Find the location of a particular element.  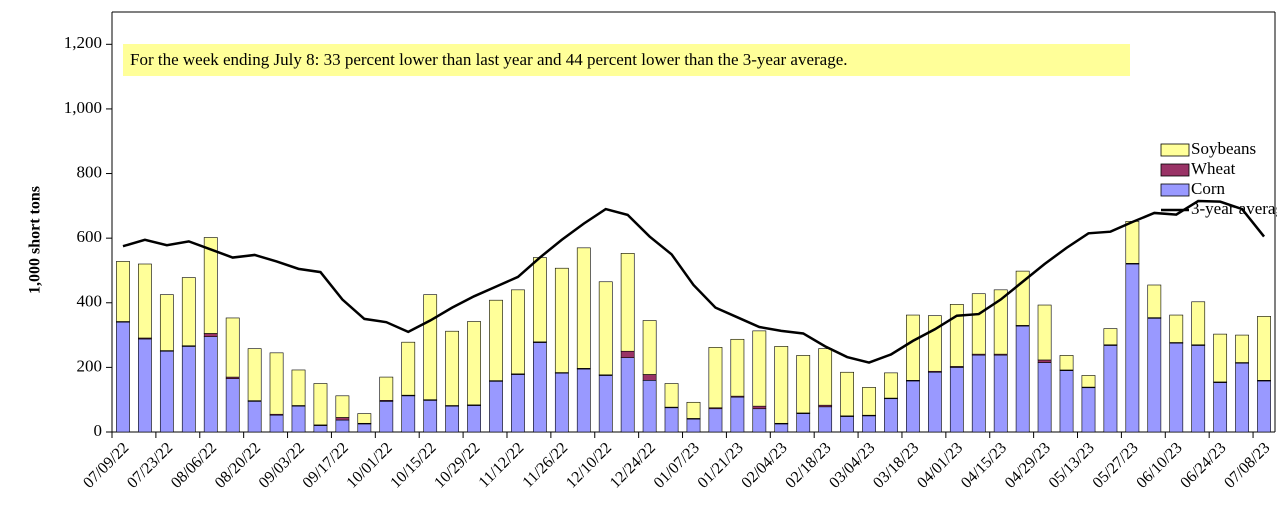

y-tick-label: 400 is located at coordinates (90, 301).